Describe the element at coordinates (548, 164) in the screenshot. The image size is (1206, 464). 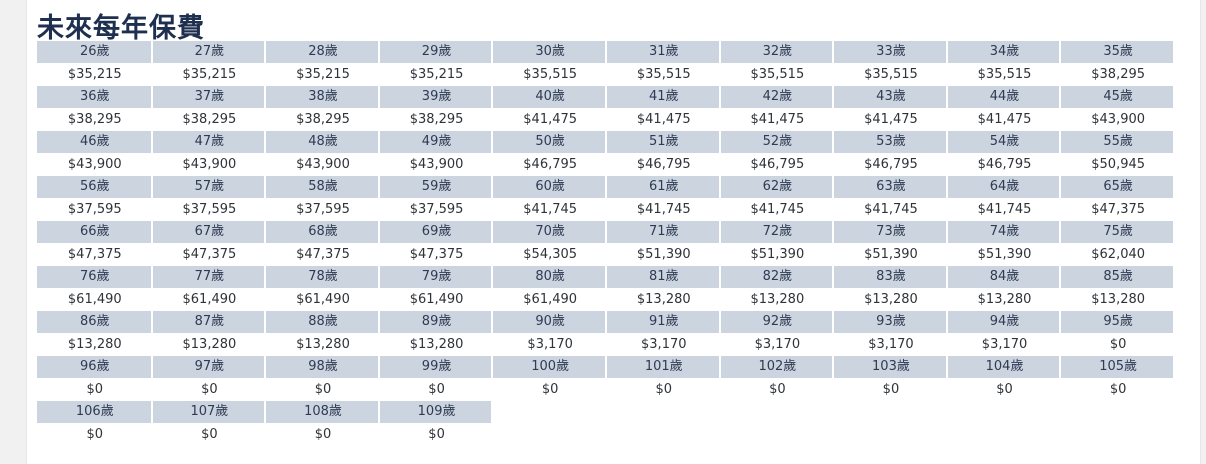
I see `premium-cell: $46,795` at that location.